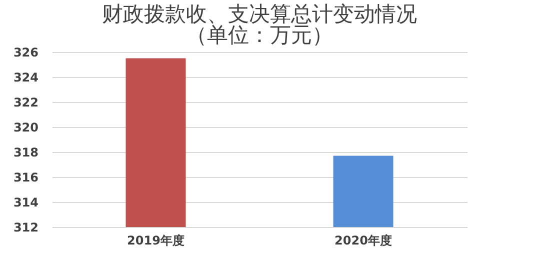  Describe the element at coordinates (155, 241) in the screenshot. I see `x-tick-label: 2019年度` at that location.